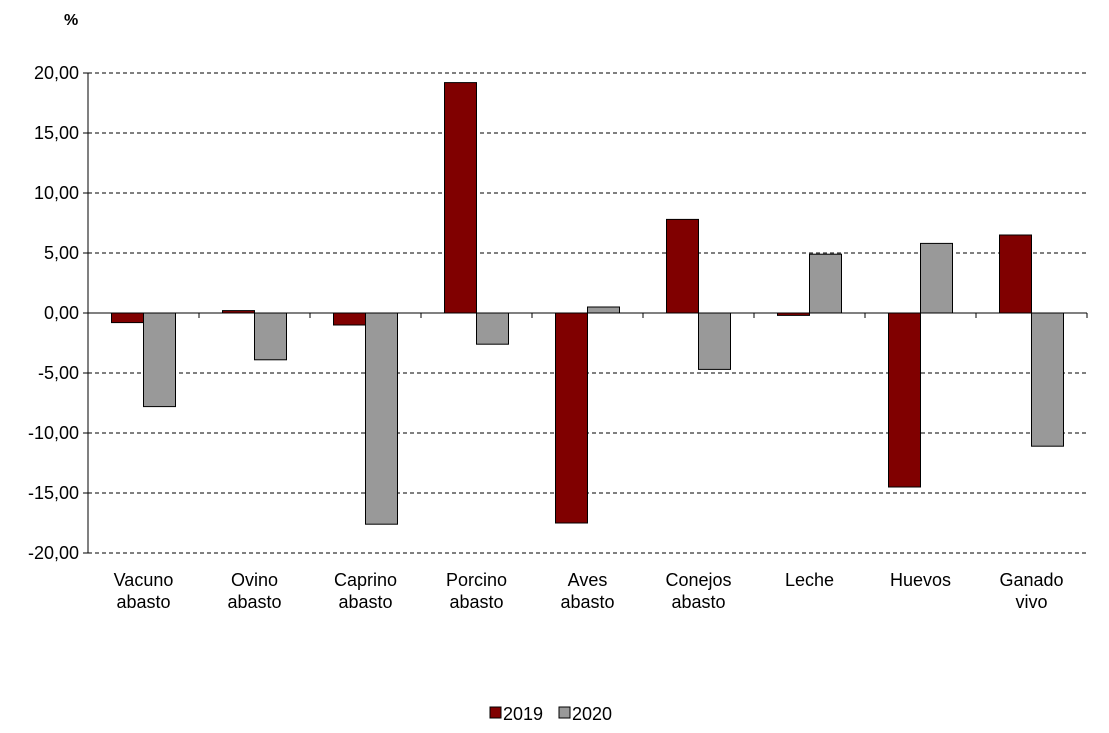 Image resolution: width=1109 pixels, height=733 pixels. What do you see at coordinates (71, 20) in the screenshot?
I see `y-axis-unit-label: %` at bounding box center [71, 20].